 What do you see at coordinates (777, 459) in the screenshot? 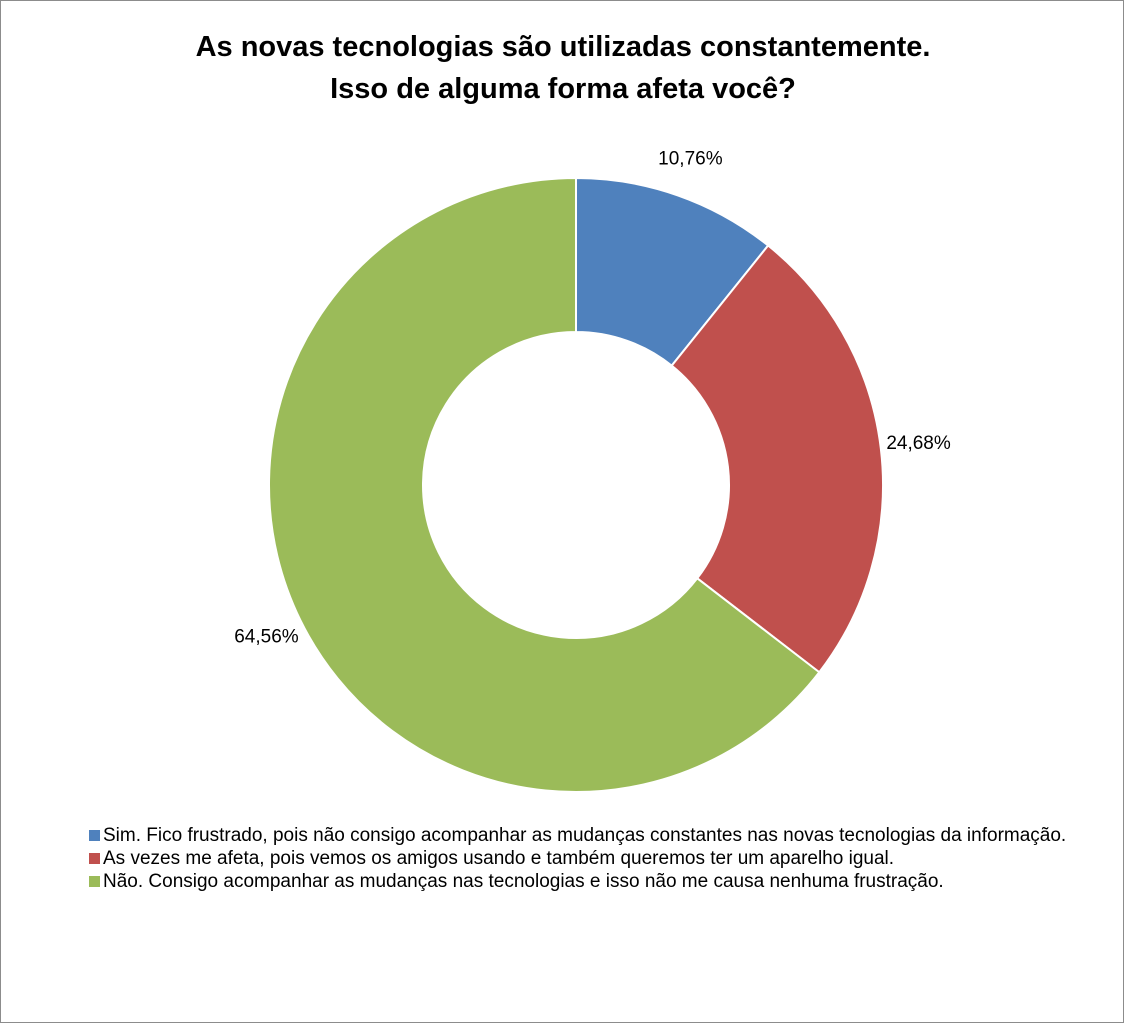
I see `donut-slice` at bounding box center [777, 459].